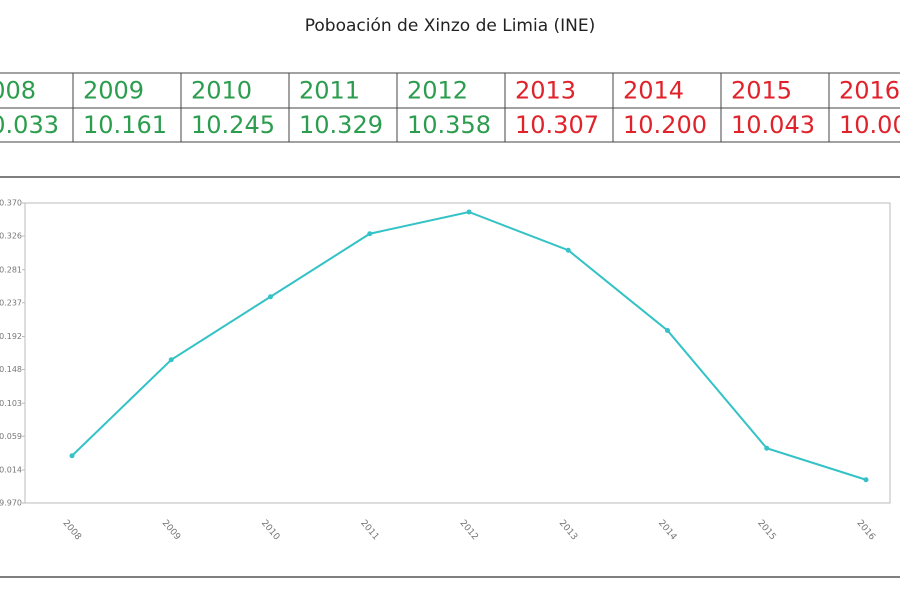 The width and height of the screenshot is (900, 595). Describe the element at coordinates (557, 125) in the screenshot. I see `table-cell: 10.307` at that location.